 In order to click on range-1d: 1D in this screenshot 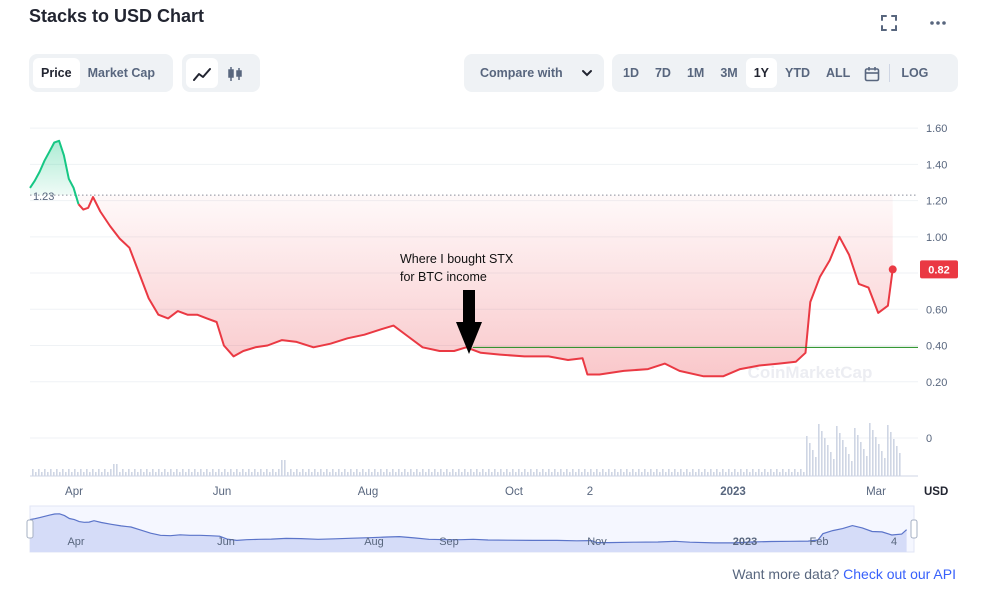, I will do `click(631, 73)`.